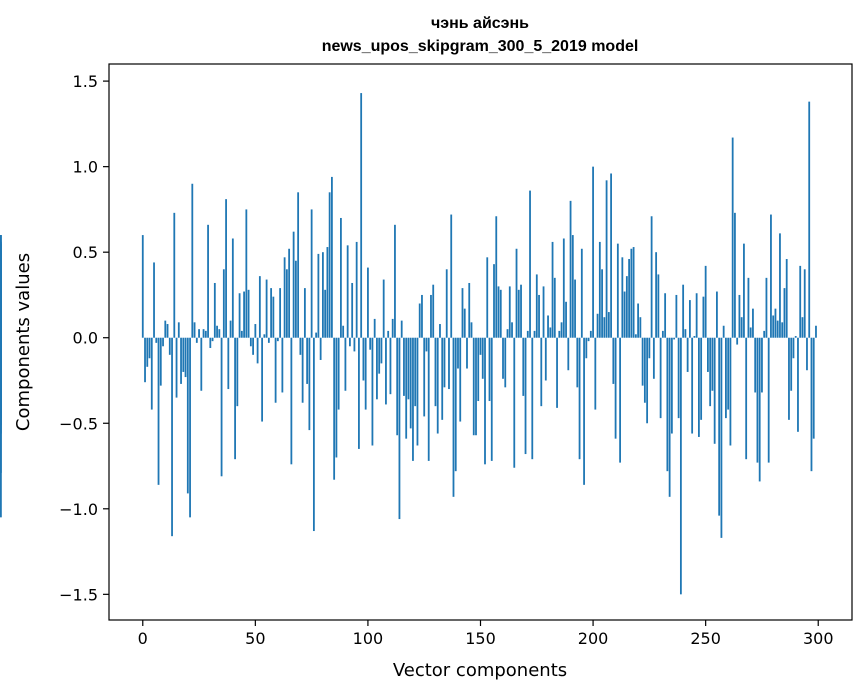 The image size is (867, 696). Describe the element at coordinates (143, 638) in the screenshot. I see `x-tick-label: 0` at that location.